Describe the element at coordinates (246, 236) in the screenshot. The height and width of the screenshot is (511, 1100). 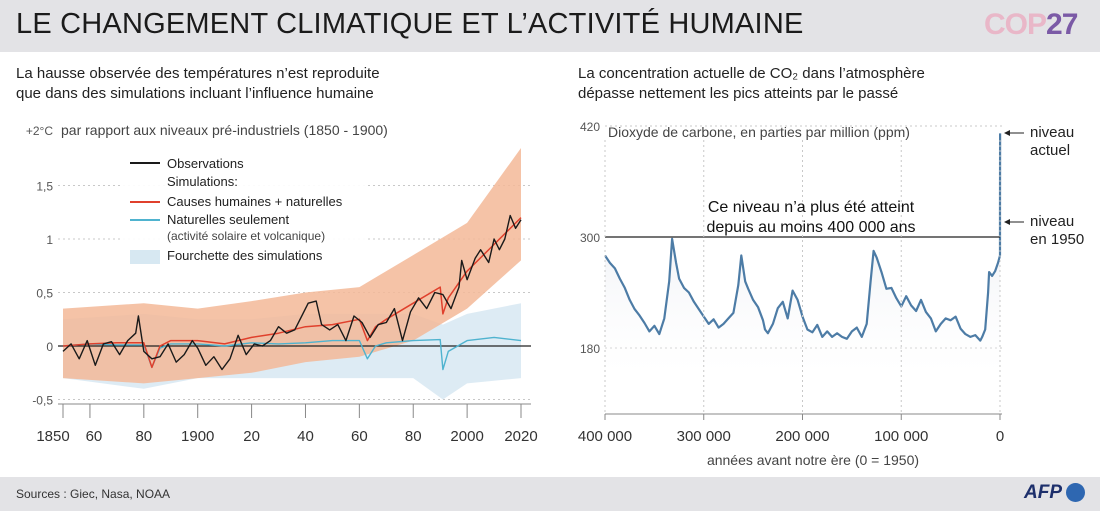
I see `legend-natural-note: (activité solaire et volcanique)` at that location.